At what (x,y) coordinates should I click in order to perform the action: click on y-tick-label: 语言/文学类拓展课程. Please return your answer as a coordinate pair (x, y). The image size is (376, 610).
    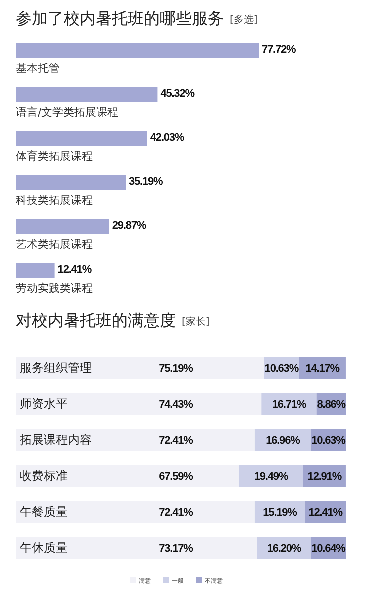
    Looking at the image, I should click on (67, 112).